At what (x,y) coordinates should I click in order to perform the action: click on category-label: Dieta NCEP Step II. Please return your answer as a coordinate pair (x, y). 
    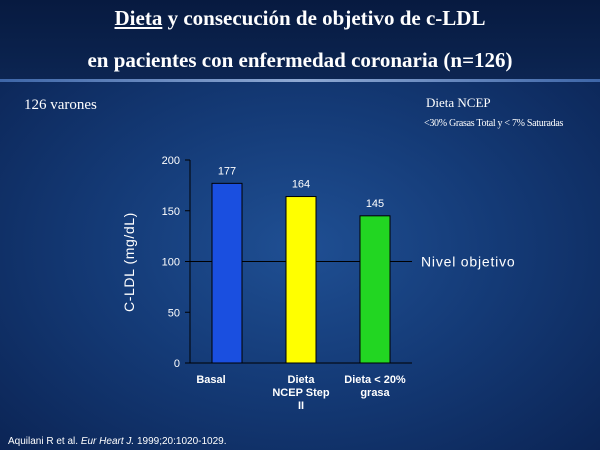
    Looking at the image, I should click on (301, 393).